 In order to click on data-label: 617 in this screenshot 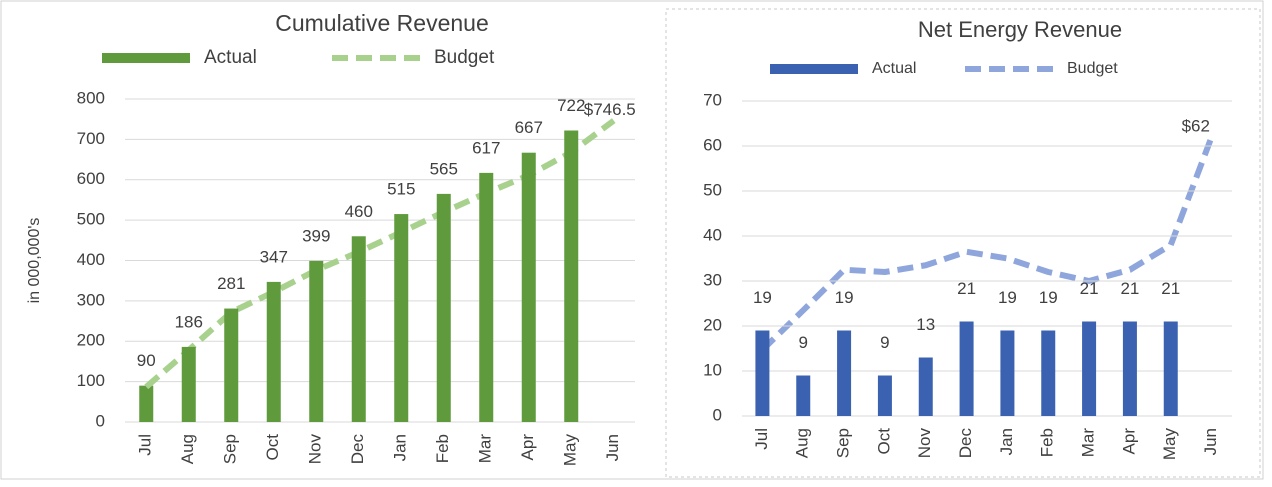, I will do `click(486, 147)`.